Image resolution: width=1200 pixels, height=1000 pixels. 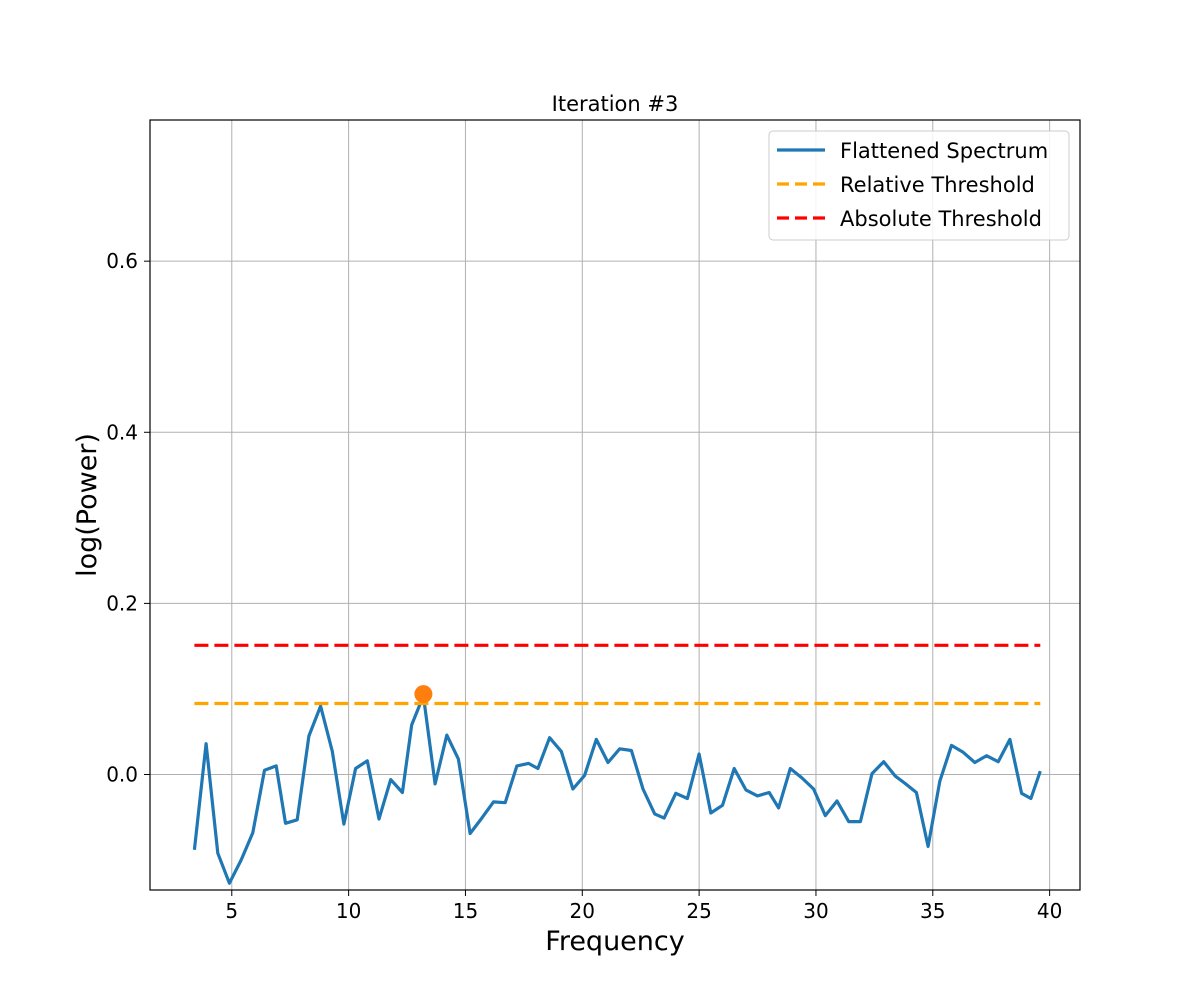 What do you see at coordinates (122, 432) in the screenshot?
I see `y-tick-label: 0.4` at bounding box center [122, 432].